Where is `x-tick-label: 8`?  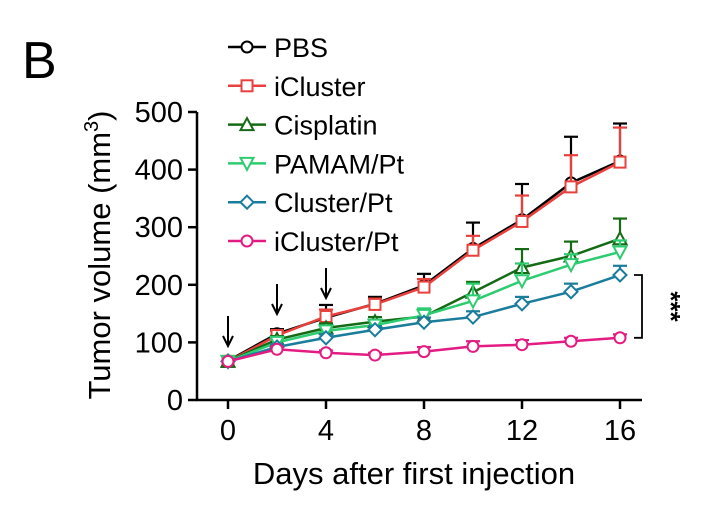
x-tick-label: 8 is located at coordinates (424, 431).